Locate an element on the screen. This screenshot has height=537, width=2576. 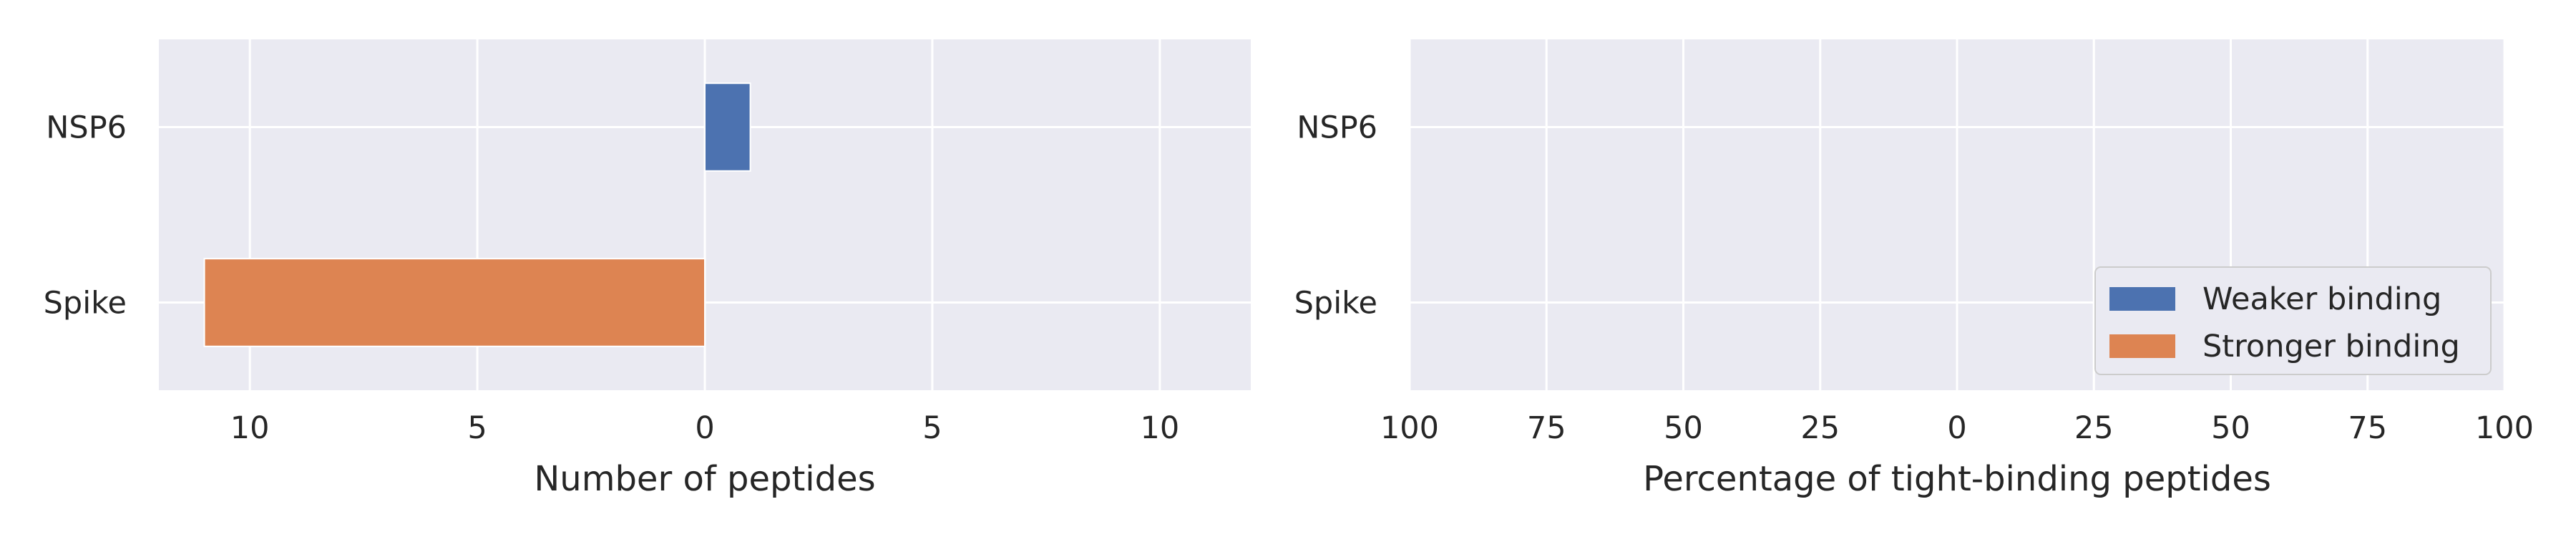
legend-box is located at coordinates (2293, 320).